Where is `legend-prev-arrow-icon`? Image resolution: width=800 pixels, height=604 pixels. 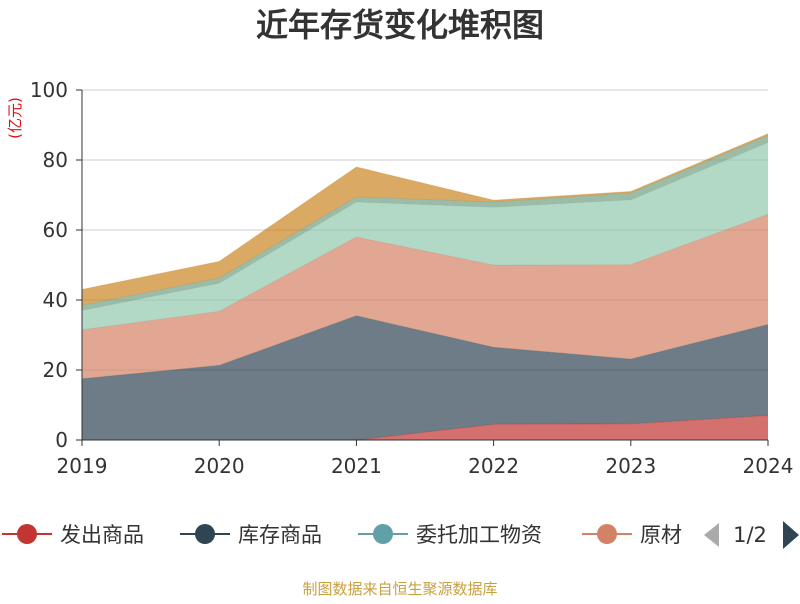
legend-prev-arrow-icon is located at coordinates (711, 535).